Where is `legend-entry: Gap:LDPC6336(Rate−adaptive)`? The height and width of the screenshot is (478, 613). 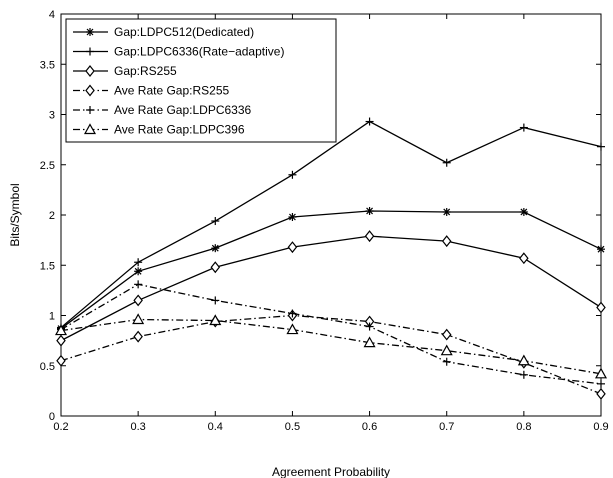 legend-entry: Gap:LDPC6336(Rate−adaptive) is located at coordinates (178, 52).